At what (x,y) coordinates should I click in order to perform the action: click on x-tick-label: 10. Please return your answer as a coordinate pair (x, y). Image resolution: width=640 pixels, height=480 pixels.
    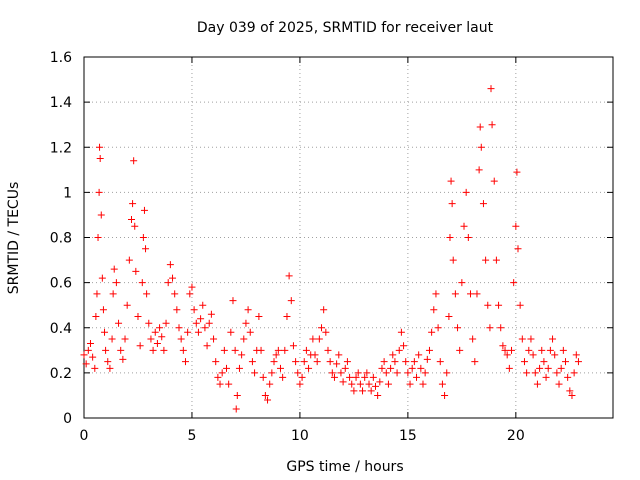
    Looking at the image, I should click on (300, 436).